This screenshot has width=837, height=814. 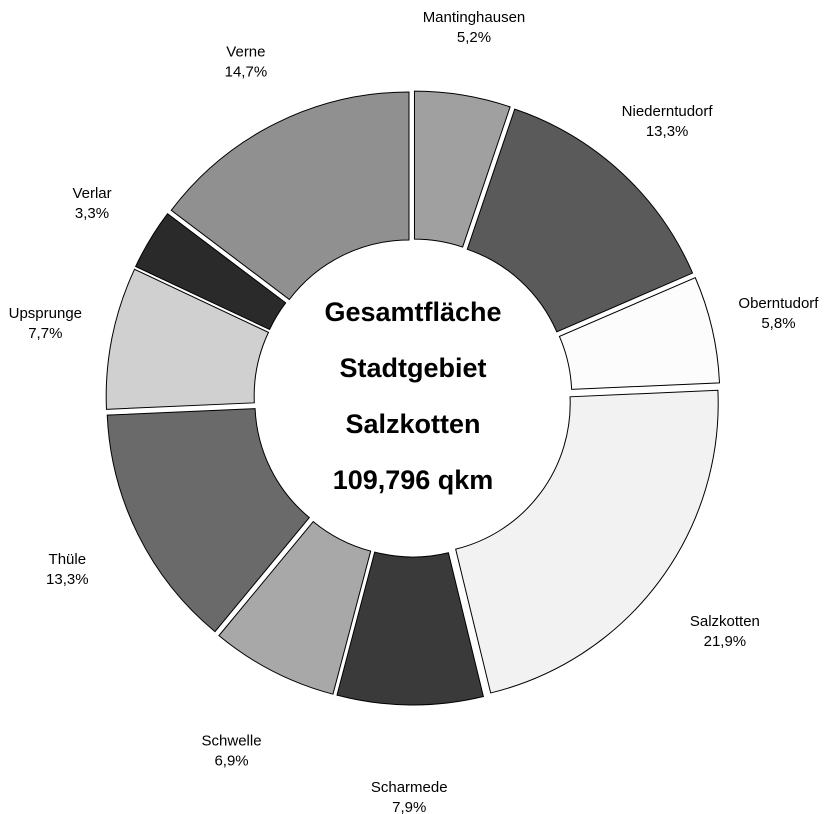 What do you see at coordinates (778, 303) in the screenshot?
I see `slice-label: Oberntudorf` at bounding box center [778, 303].